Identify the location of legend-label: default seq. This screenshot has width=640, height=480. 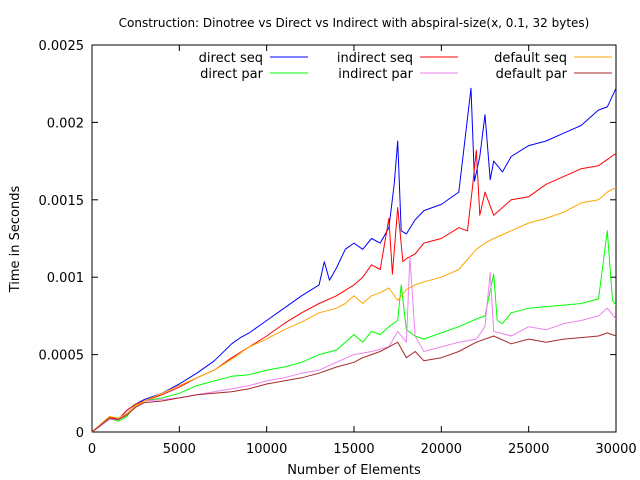
(530, 58).